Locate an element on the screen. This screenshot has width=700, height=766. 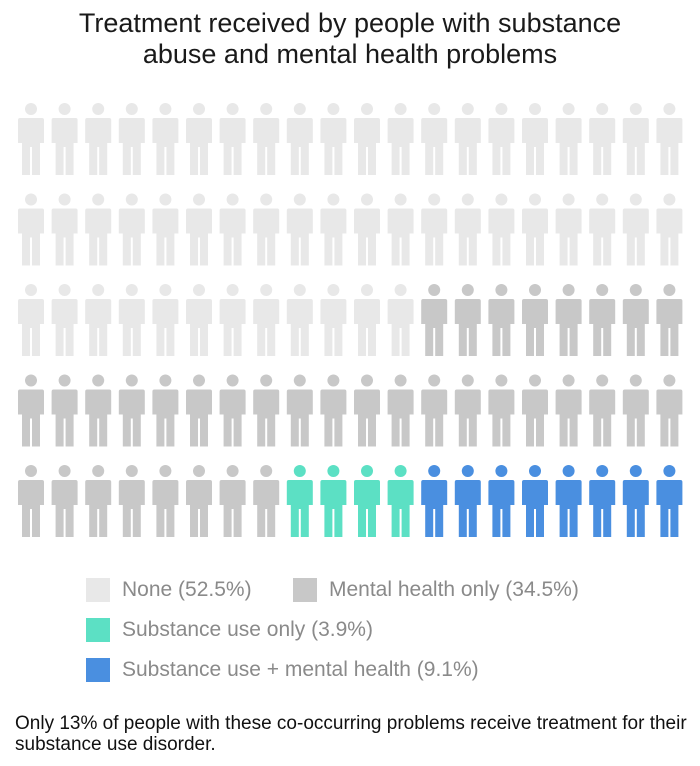
legend-item-none: None (52.5%) is located at coordinates (169, 590).